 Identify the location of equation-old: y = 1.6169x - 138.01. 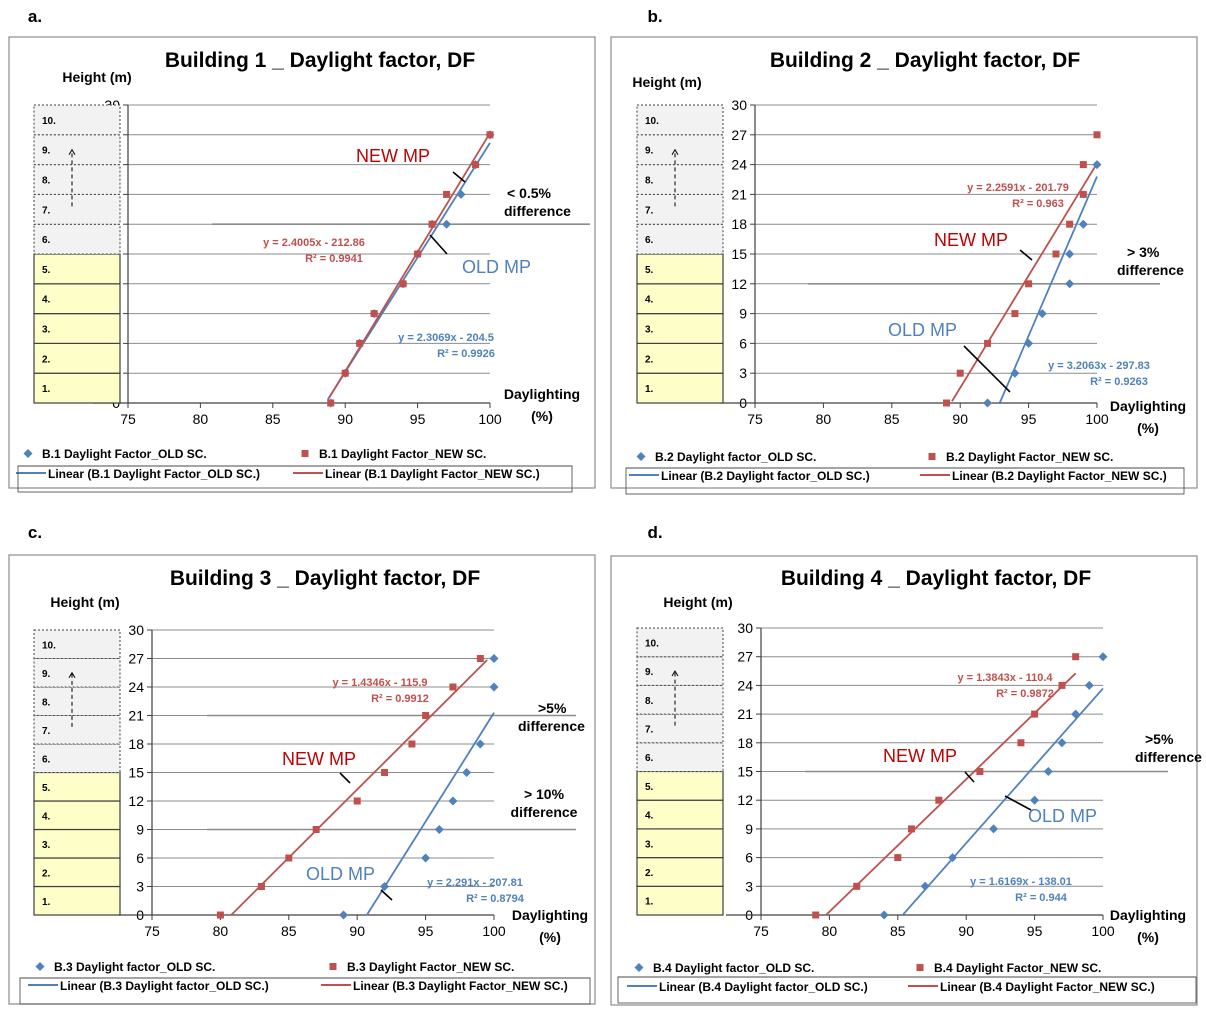
(1021, 882).